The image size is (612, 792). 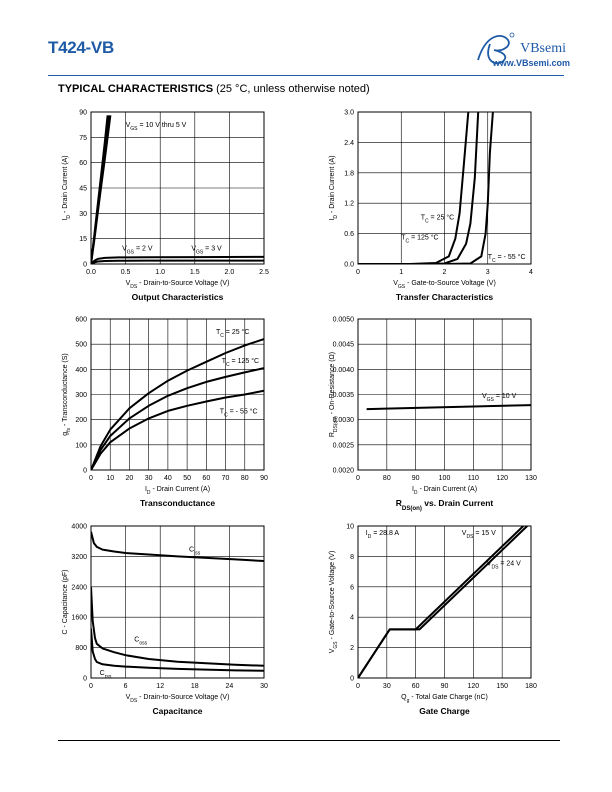 I want to click on y-tick-label: 60, so click(x=83, y=163).